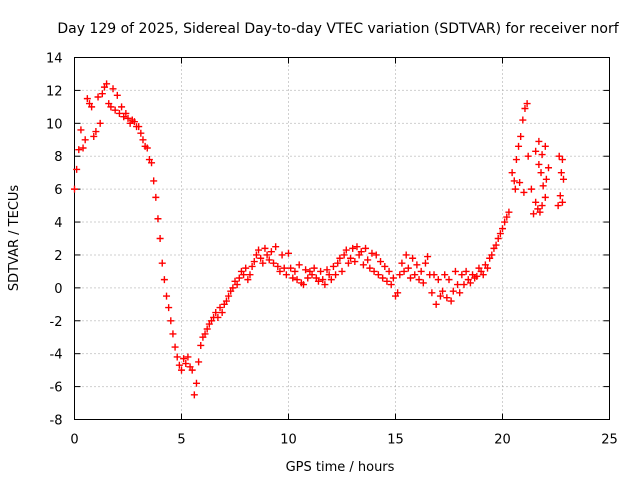  Describe the element at coordinates (395, 440) in the screenshot. I see `x-tick-label: 15` at that location.